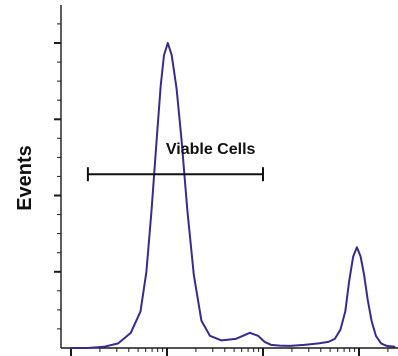  I want to click on viable-cells-gate: Viable Cells, so click(175, 161).